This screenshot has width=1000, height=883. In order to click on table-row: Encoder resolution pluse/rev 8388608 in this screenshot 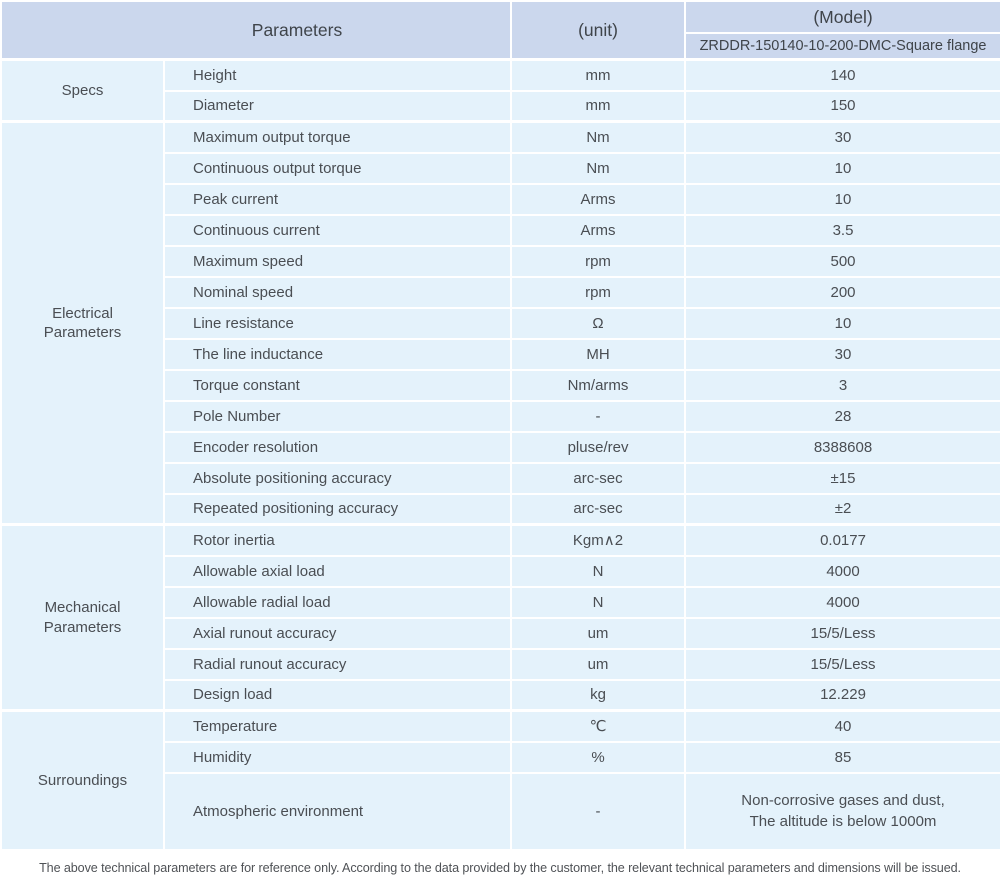, I will do `click(500, 447)`.